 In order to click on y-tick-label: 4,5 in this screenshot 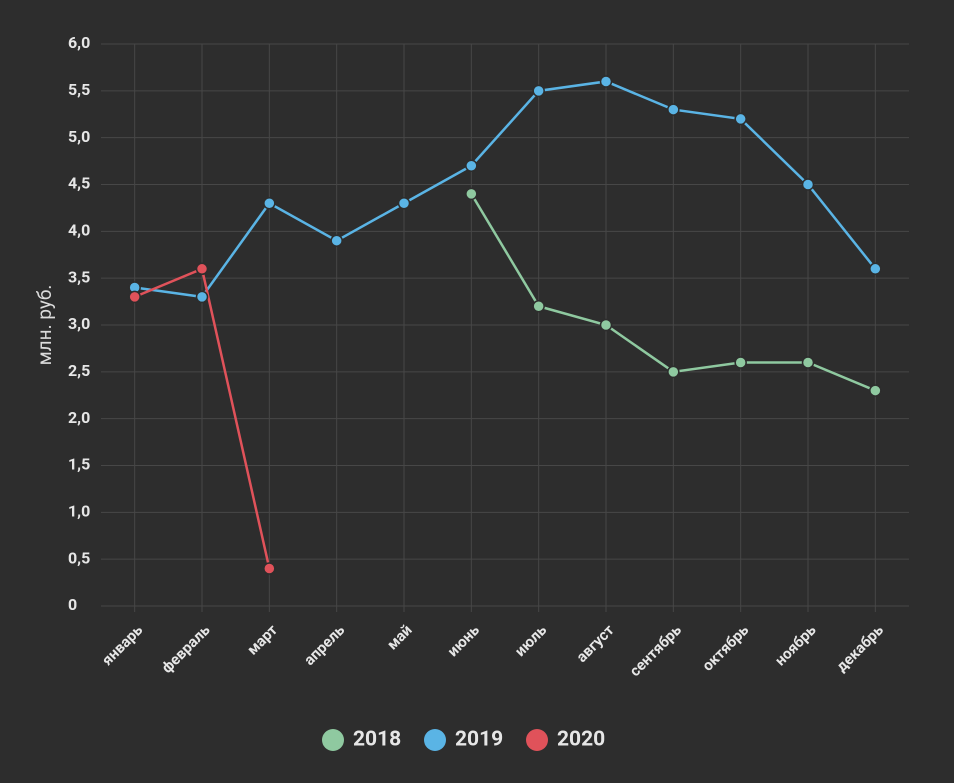, I will do `click(79, 183)`.